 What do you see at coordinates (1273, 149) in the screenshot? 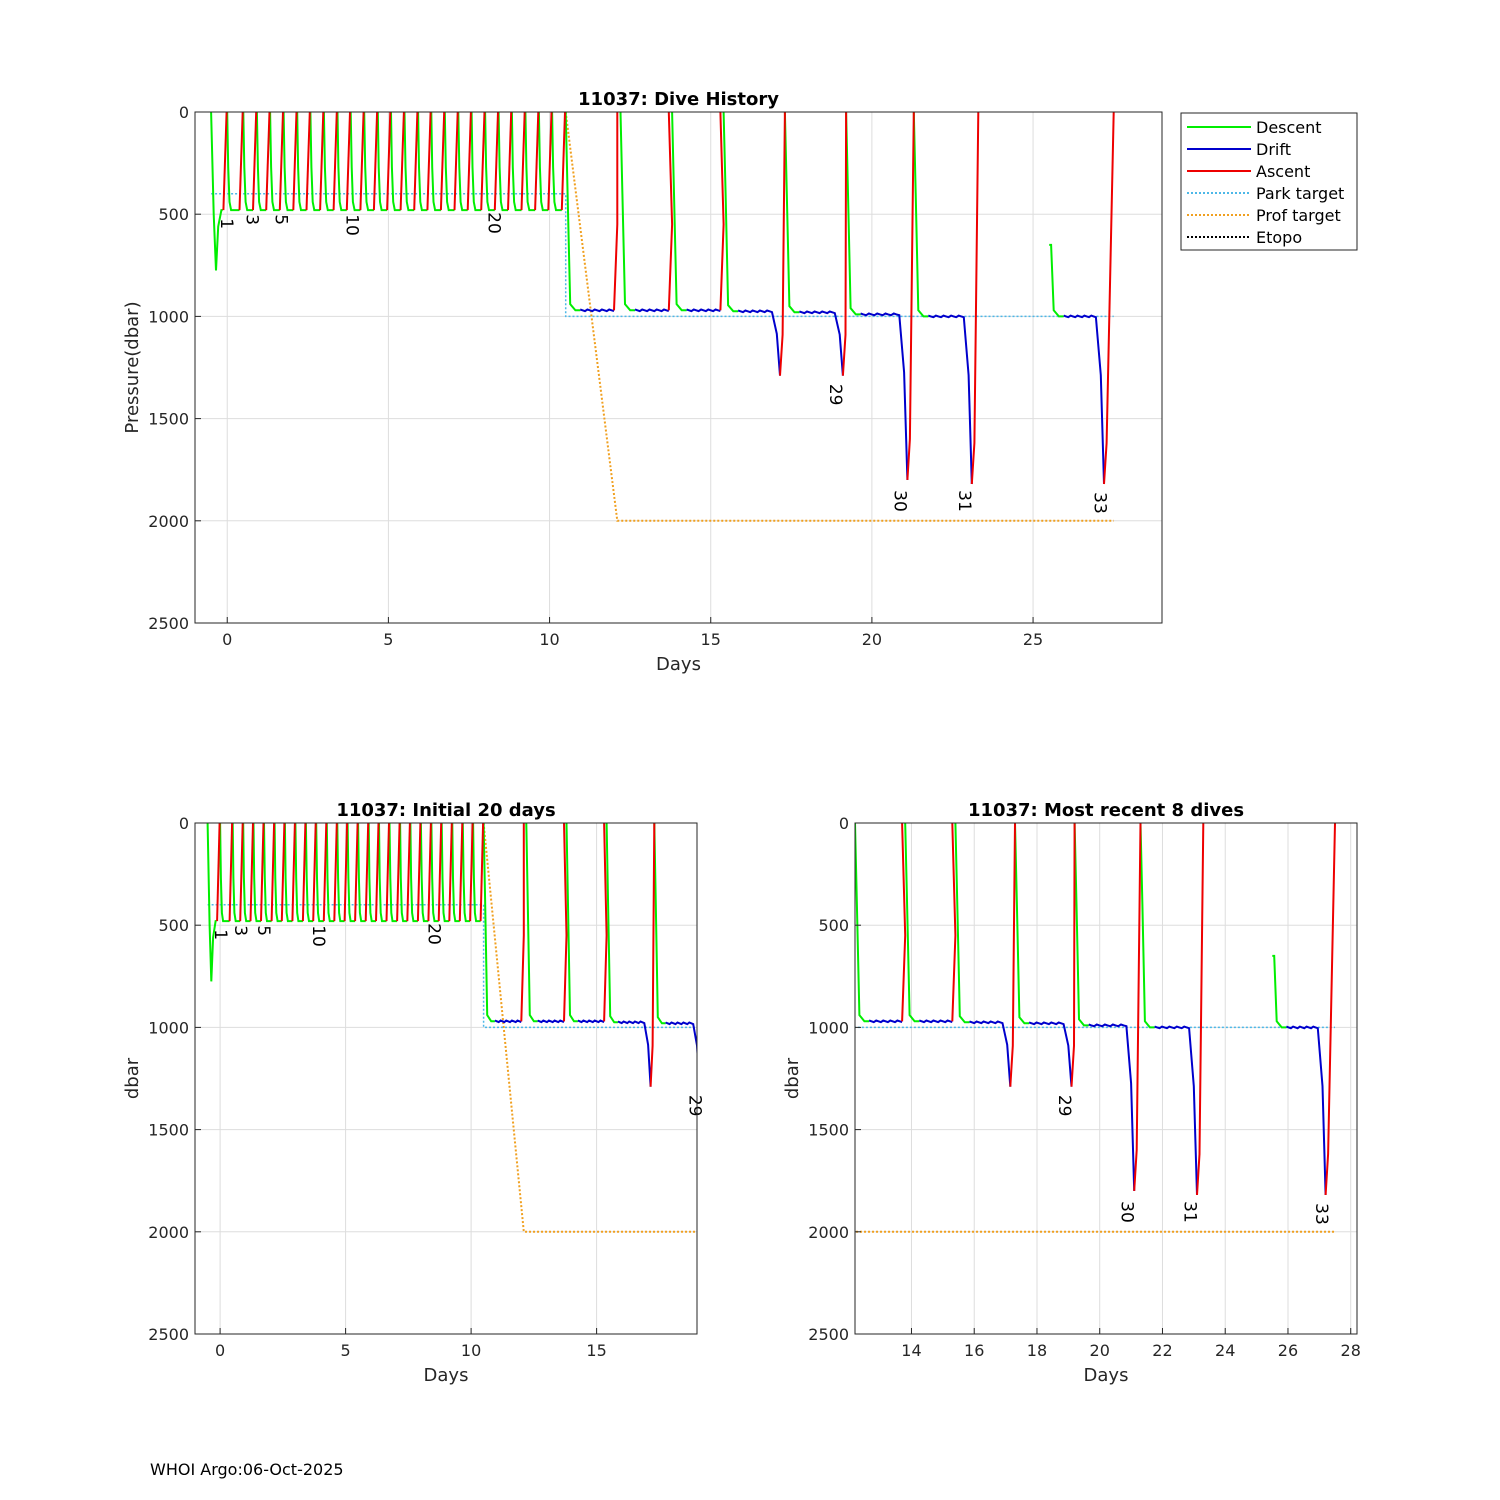
I see `legend-label-drift: Drift` at bounding box center [1273, 149].